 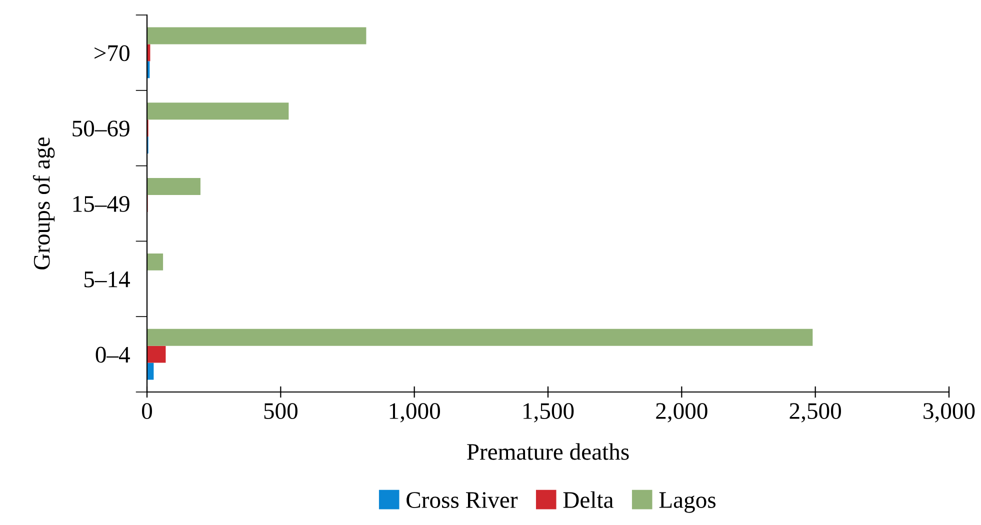 What do you see at coordinates (107, 280) in the screenshot?
I see `y-tick-label: 5–14` at bounding box center [107, 280].